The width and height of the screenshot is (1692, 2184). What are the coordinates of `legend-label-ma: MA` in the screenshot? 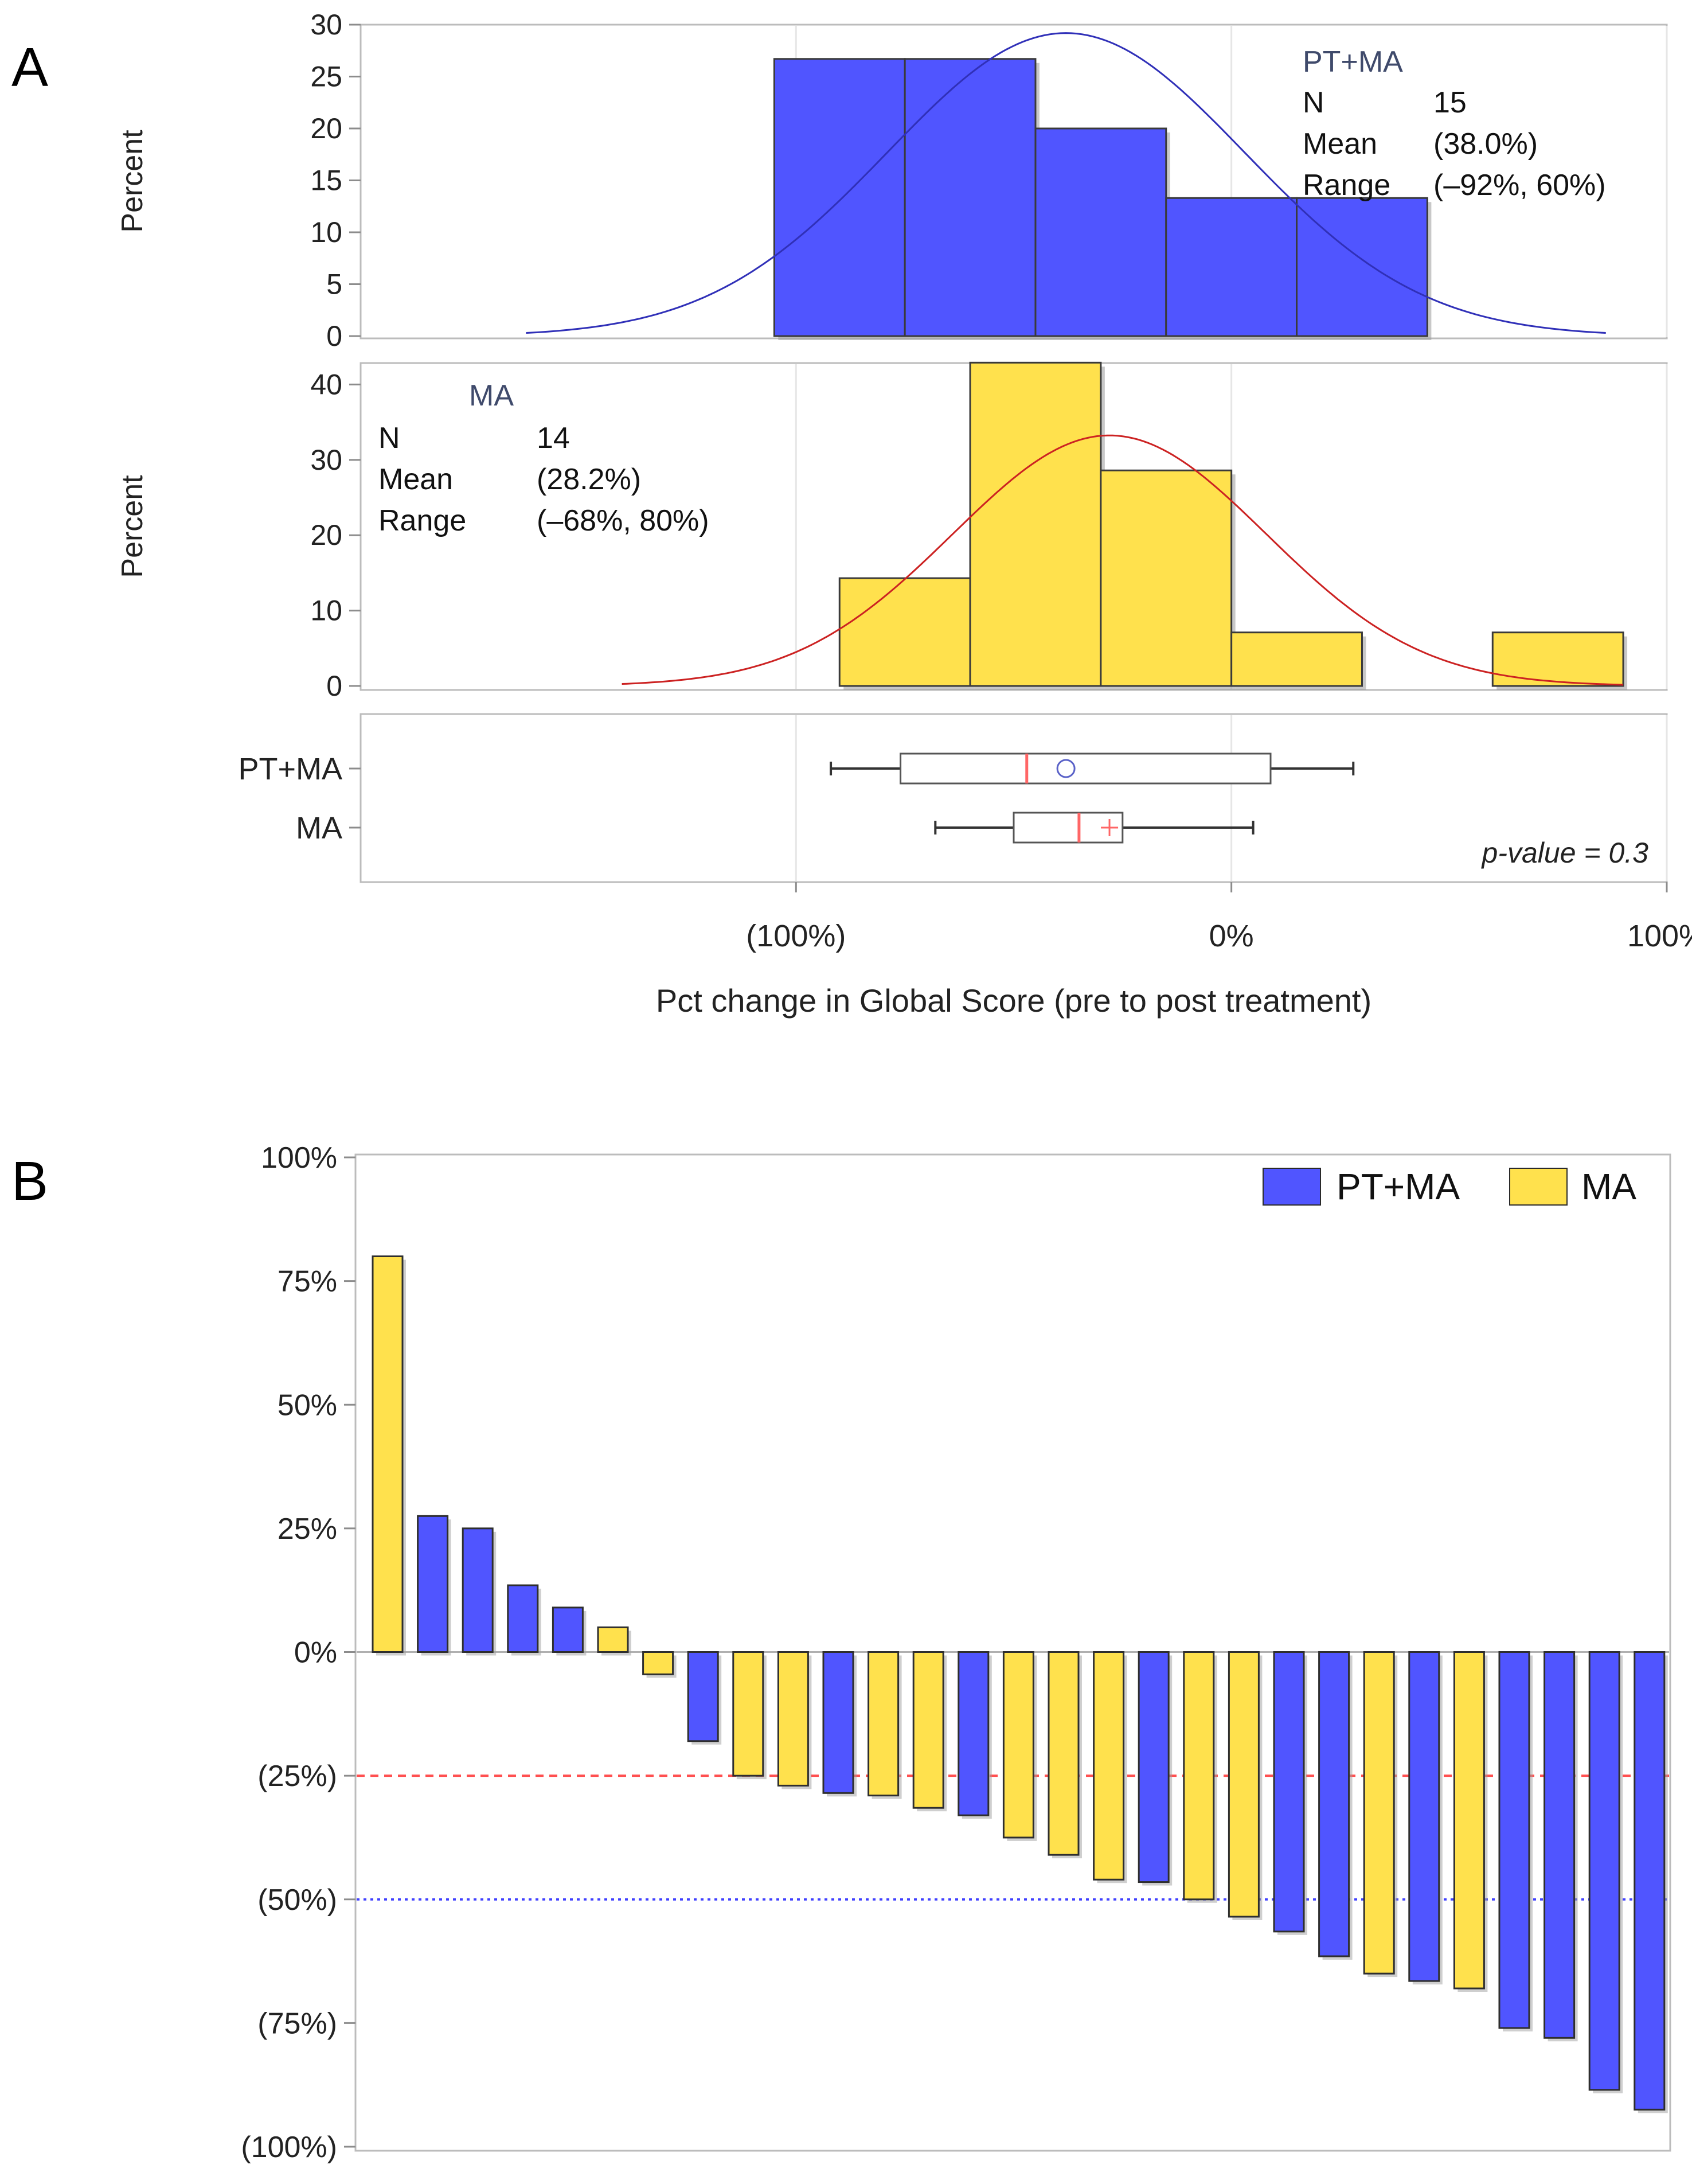 It's located at (1608, 1186).